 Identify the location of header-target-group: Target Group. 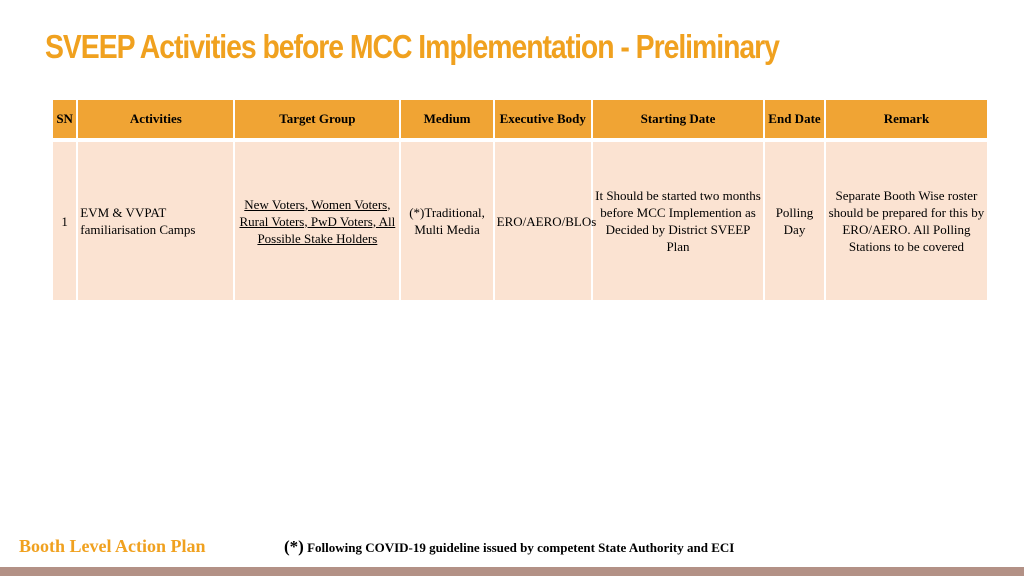
(317, 119).